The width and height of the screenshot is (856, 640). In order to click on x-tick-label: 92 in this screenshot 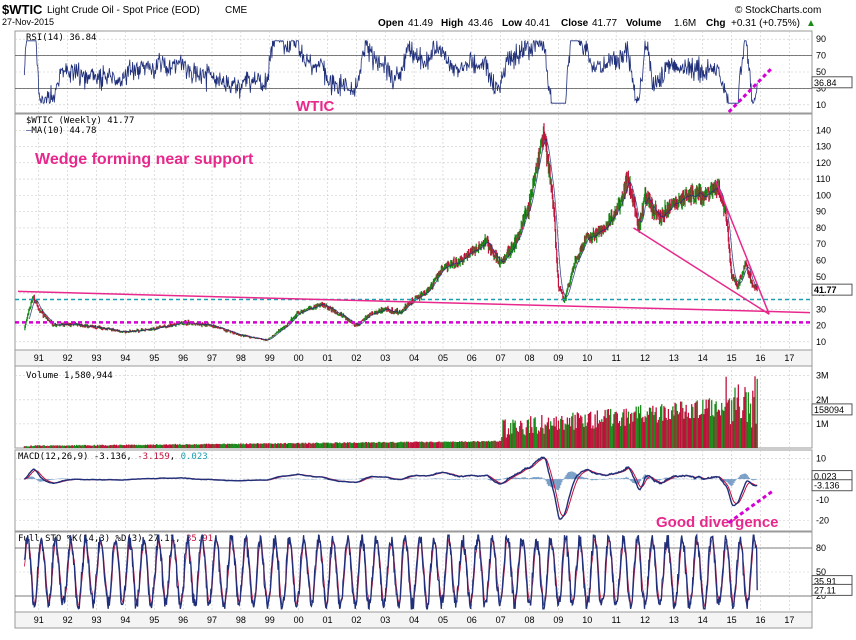, I will do `click(68, 620)`.